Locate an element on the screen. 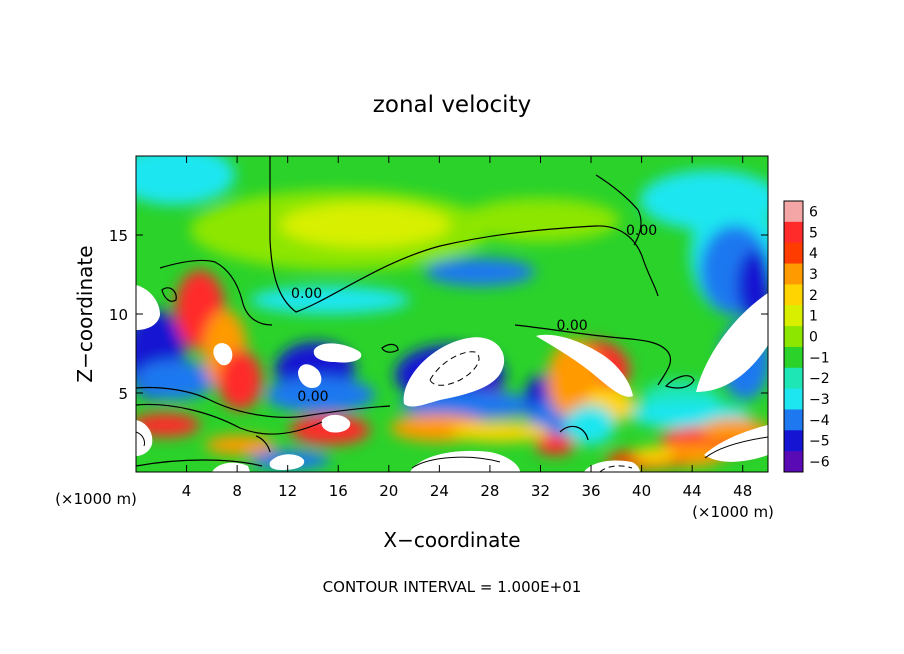 This screenshot has height=654, width=904. x-tick-label: 16 is located at coordinates (338, 491).